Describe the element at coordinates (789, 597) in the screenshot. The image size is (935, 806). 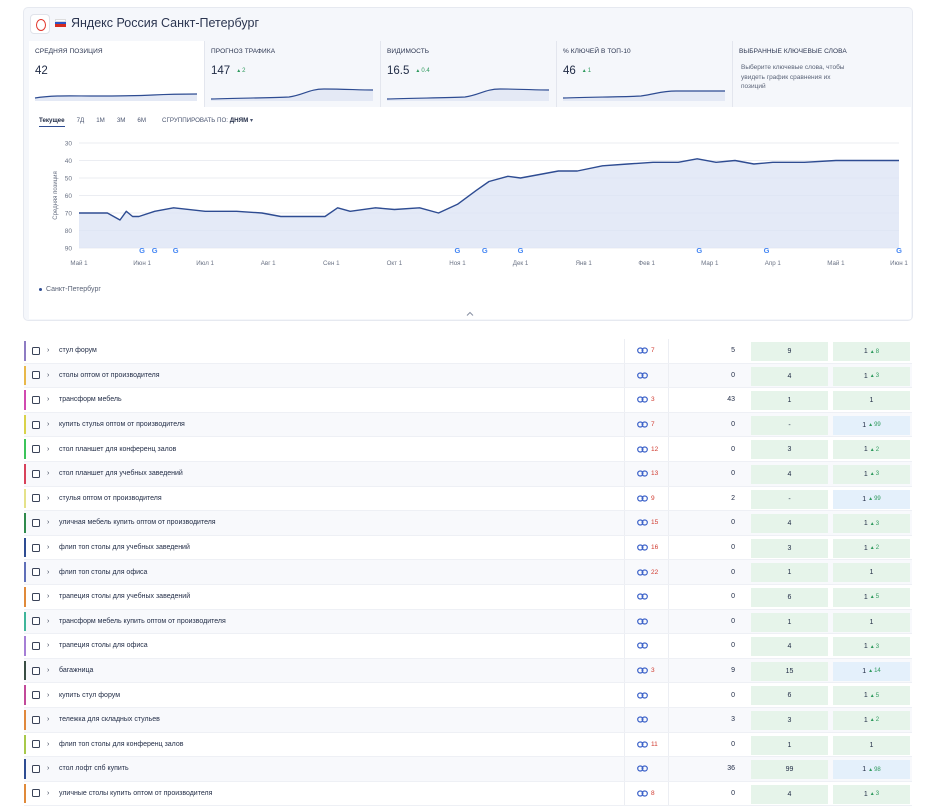
I see `previous-position: 6` at that location.